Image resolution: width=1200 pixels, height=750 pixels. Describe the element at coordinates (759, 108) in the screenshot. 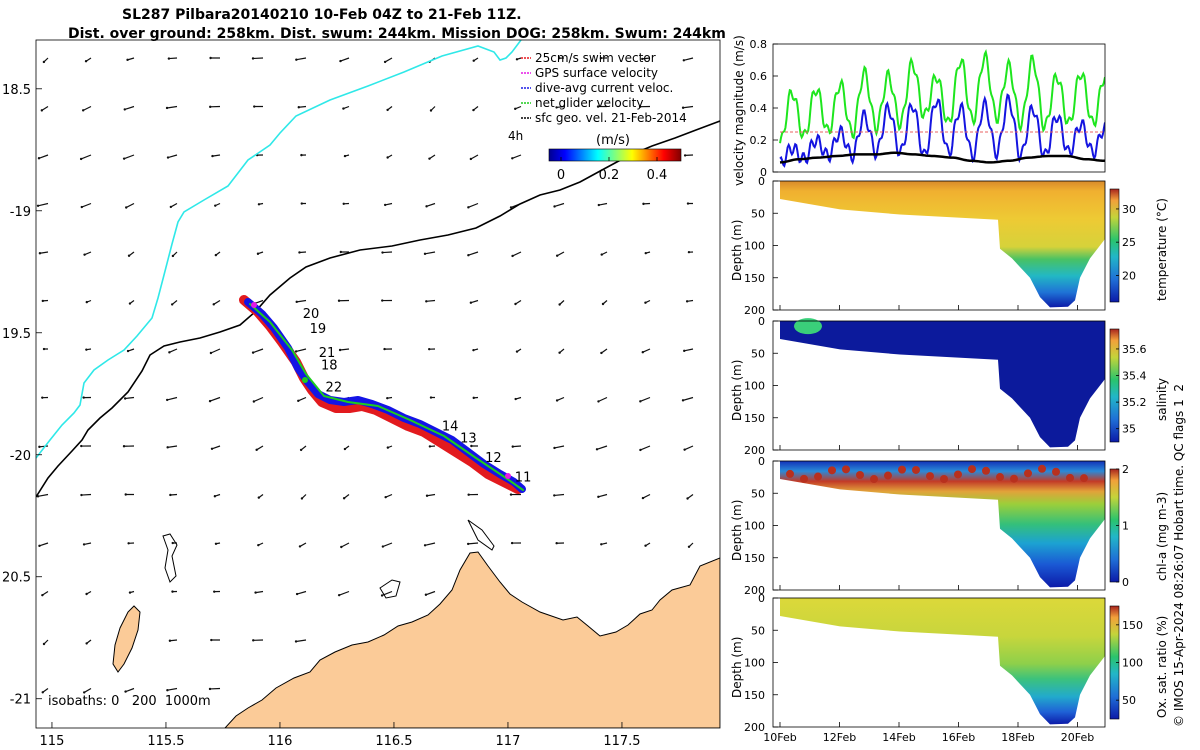

I see `velocity-y-tick-label: 0.4` at that location.